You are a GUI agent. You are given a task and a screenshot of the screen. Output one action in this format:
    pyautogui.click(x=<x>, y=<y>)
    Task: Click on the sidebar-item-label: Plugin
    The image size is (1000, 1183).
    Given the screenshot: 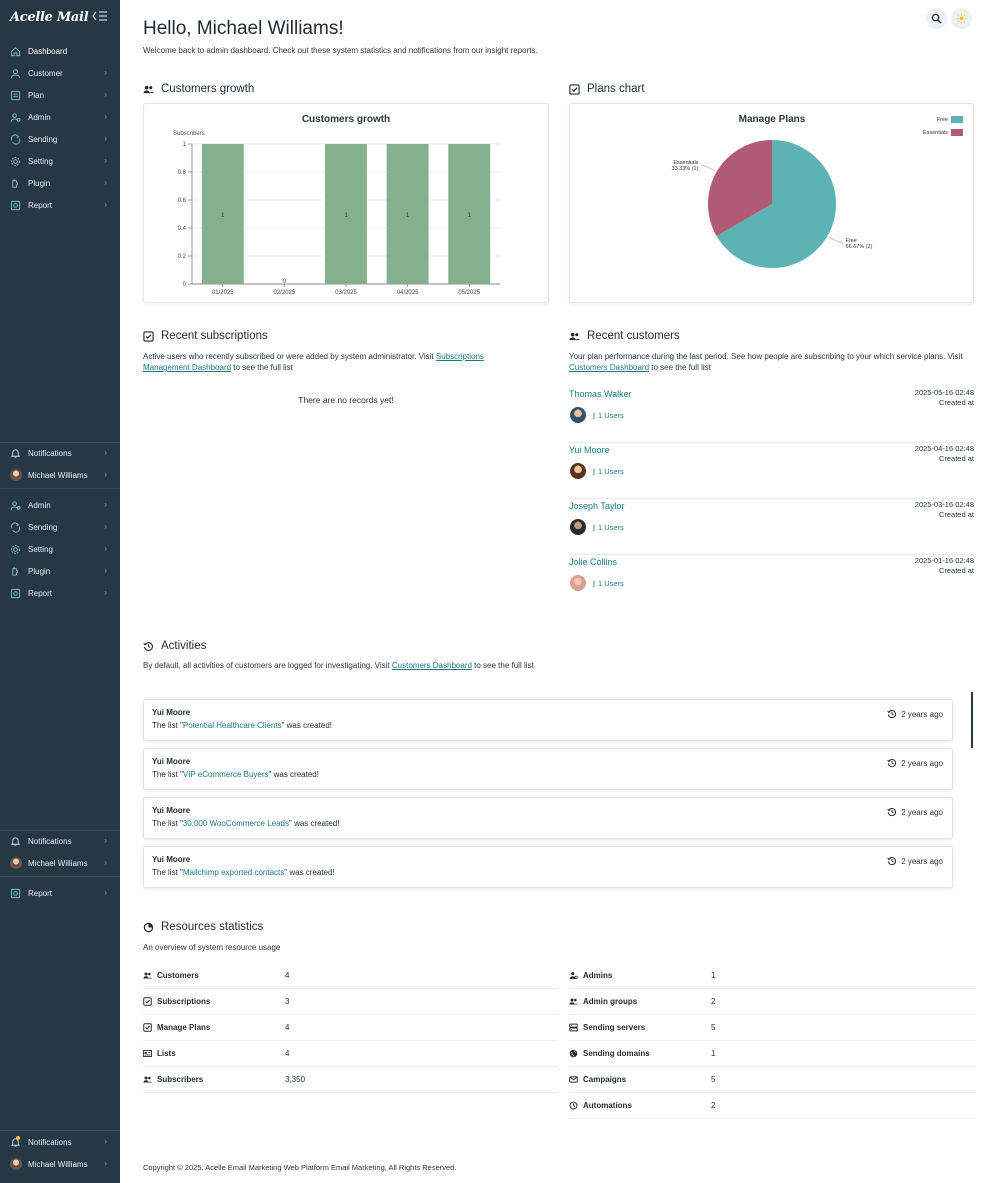 What is the action you would take?
    pyautogui.click(x=39, y=571)
    